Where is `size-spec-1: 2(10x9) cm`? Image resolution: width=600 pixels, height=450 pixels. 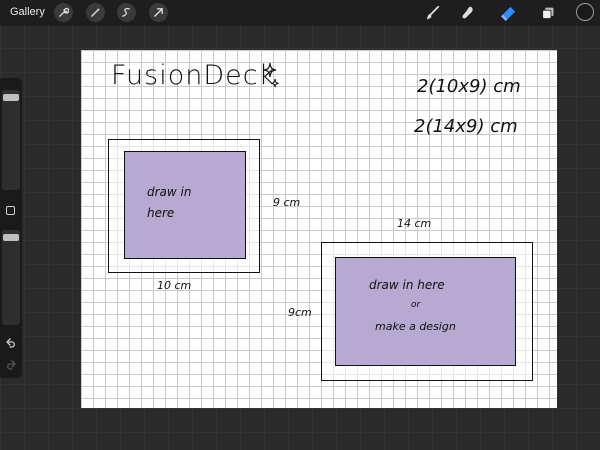 size-spec-1: 2(10x9) cm is located at coordinates (469, 86).